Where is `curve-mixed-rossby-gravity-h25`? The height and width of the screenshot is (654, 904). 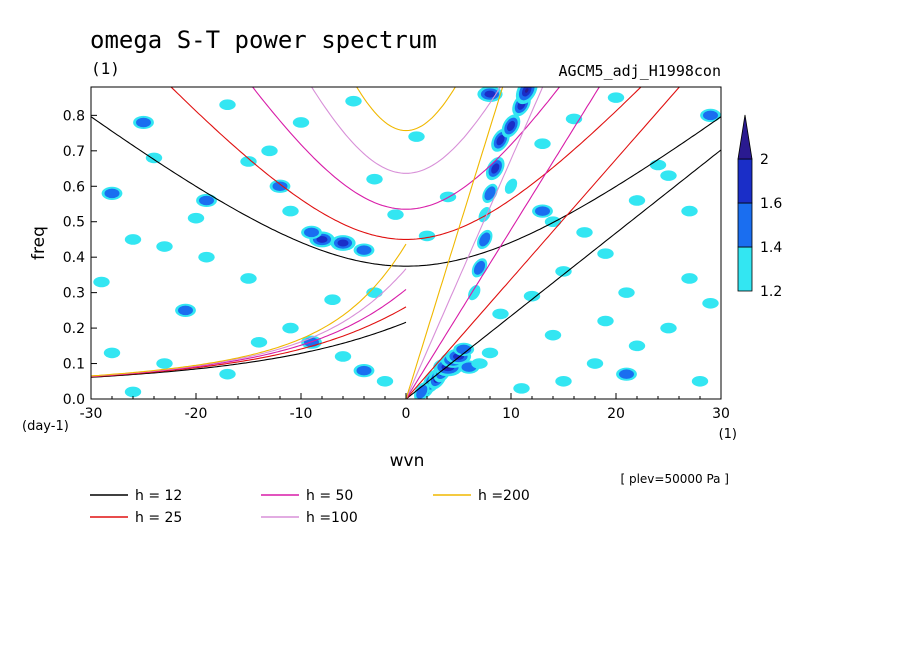
curve-mixed-rossby-gravity-h25 is located at coordinates (249, 342).